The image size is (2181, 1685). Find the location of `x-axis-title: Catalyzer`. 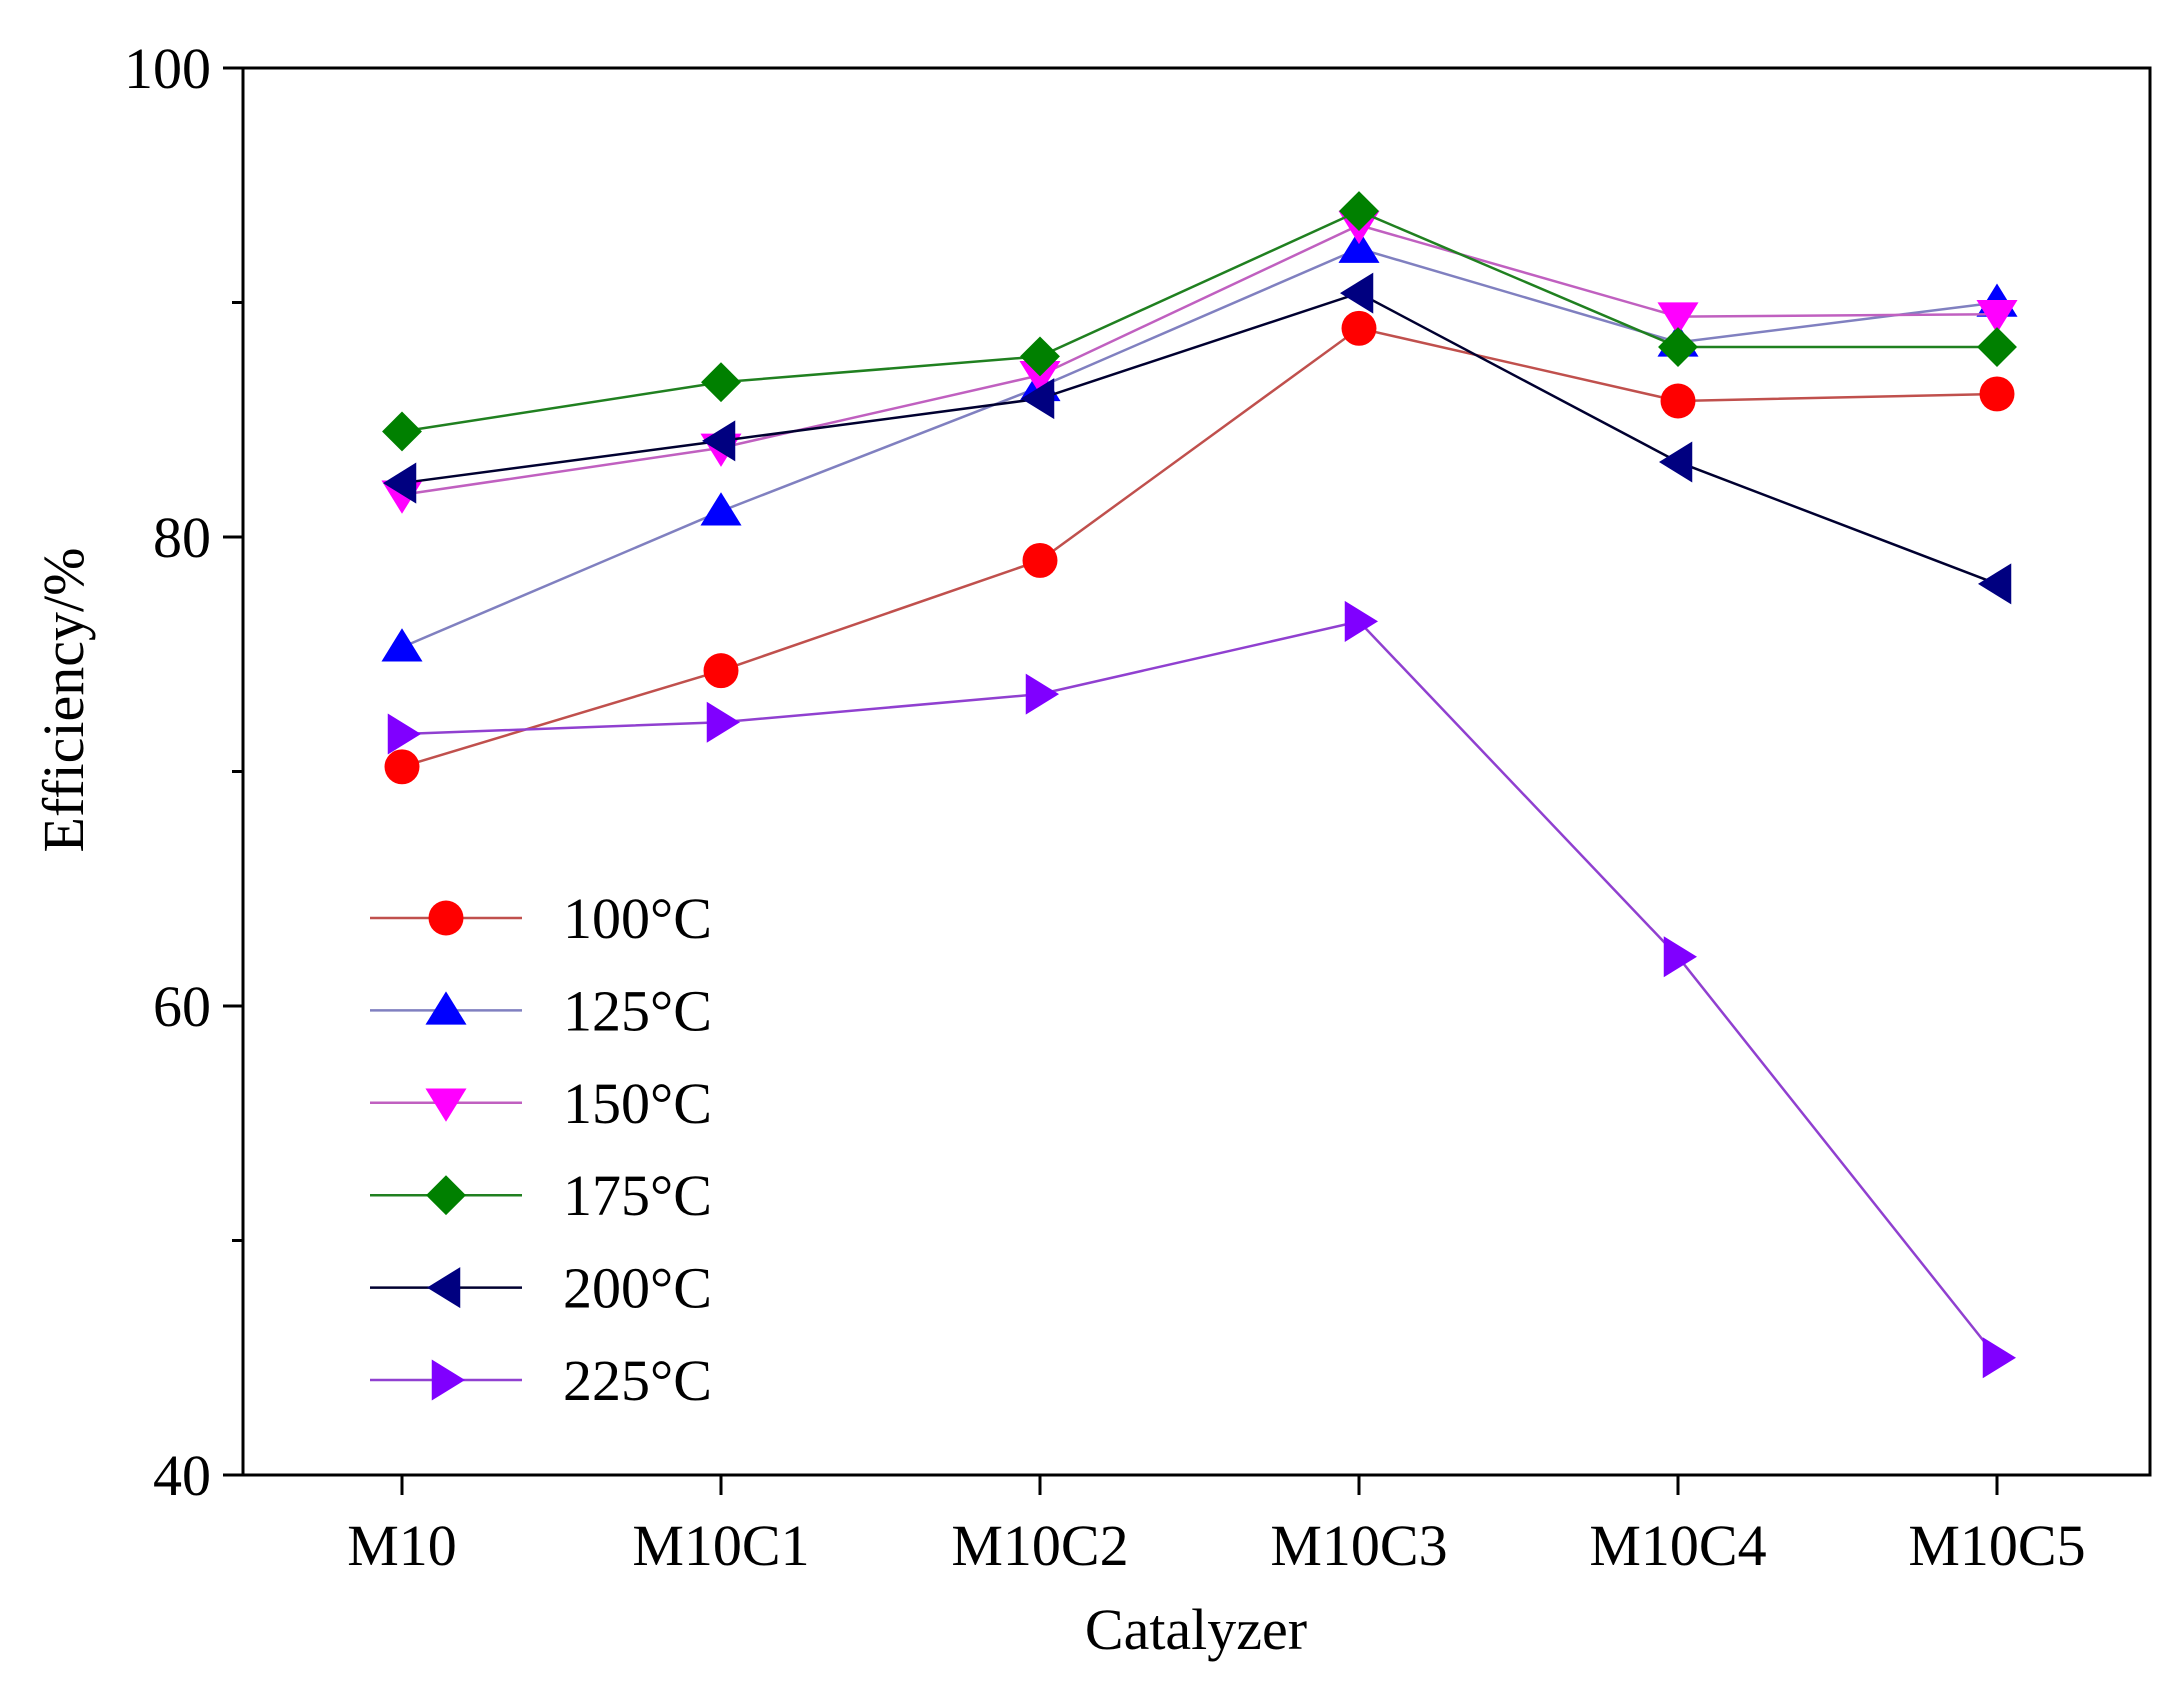

x-axis-title: Catalyzer is located at coordinates (1196, 1629).